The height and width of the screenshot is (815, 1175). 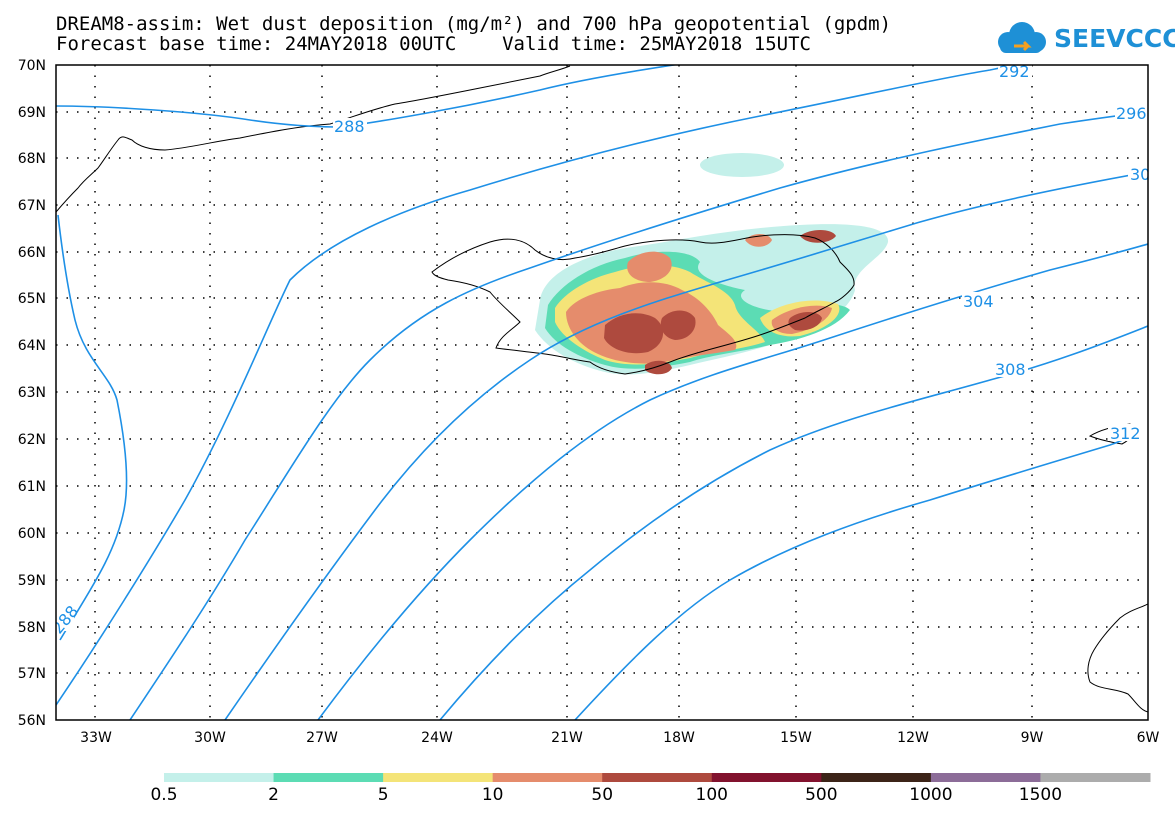 I want to click on lon-label: 18W, so click(x=679, y=738).